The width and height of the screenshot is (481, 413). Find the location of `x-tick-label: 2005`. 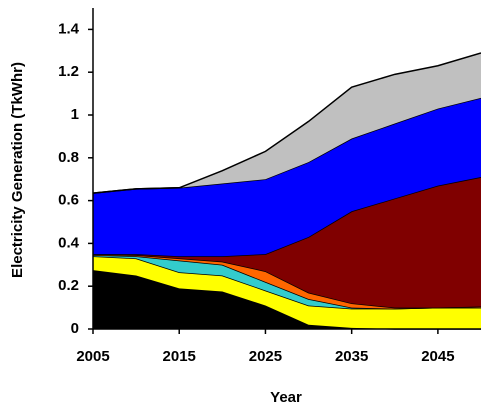

x-tick-label: 2005 is located at coordinates (92, 356).